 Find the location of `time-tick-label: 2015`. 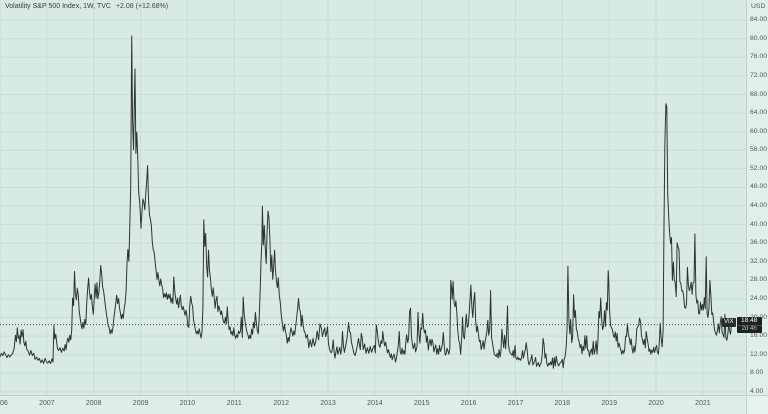

time-tick-label: 2015 is located at coordinates (421, 403).